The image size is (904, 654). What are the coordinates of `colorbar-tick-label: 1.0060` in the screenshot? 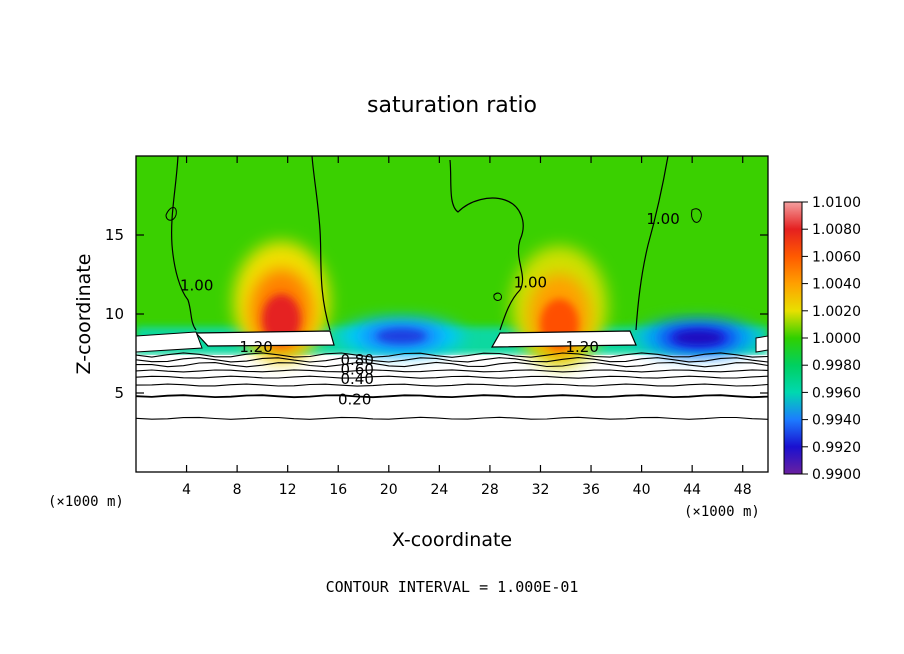 It's located at (836, 257).